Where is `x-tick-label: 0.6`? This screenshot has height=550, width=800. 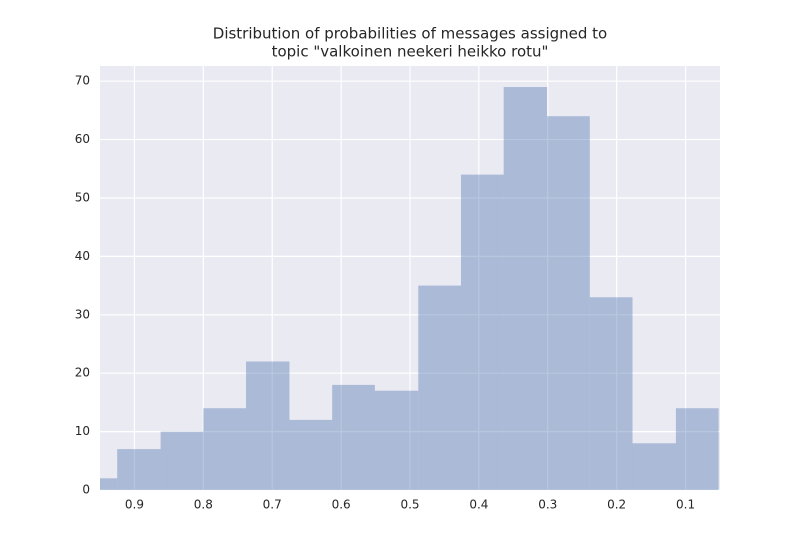 x-tick-label: 0.6 is located at coordinates (341, 505).